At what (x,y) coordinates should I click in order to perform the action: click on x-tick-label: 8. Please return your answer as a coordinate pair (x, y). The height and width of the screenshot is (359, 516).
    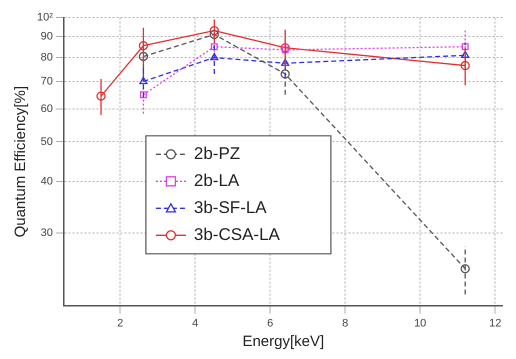
    Looking at the image, I should click on (345, 323).